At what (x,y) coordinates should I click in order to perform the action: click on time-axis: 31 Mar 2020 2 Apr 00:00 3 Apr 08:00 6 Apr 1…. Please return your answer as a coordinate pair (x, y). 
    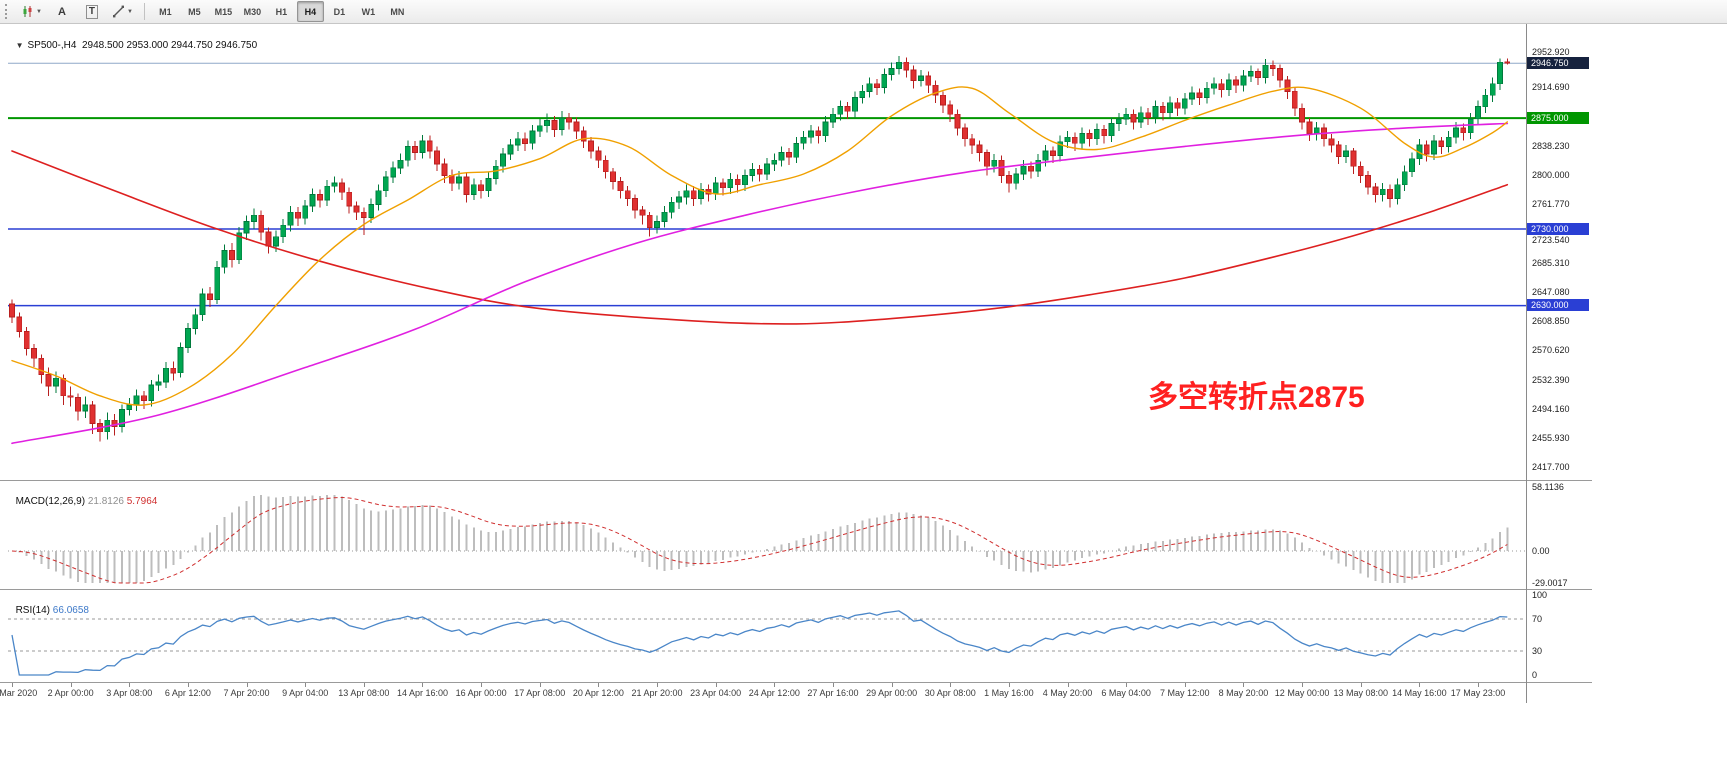
    Looking at the image, I should click on (763, 693).